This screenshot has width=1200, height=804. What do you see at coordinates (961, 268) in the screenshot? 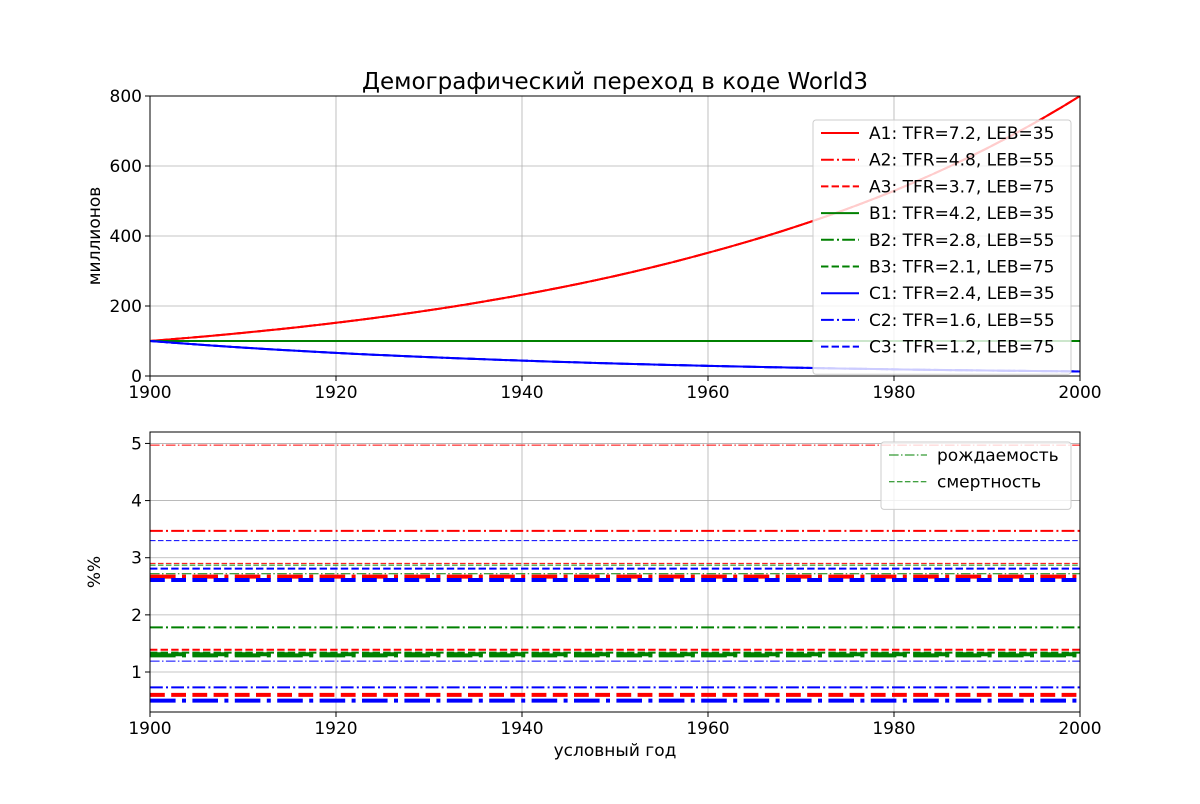
I see `pop-legend-label: B3: TFR=2.1, LEB=75` at bounding box center [961, 268].